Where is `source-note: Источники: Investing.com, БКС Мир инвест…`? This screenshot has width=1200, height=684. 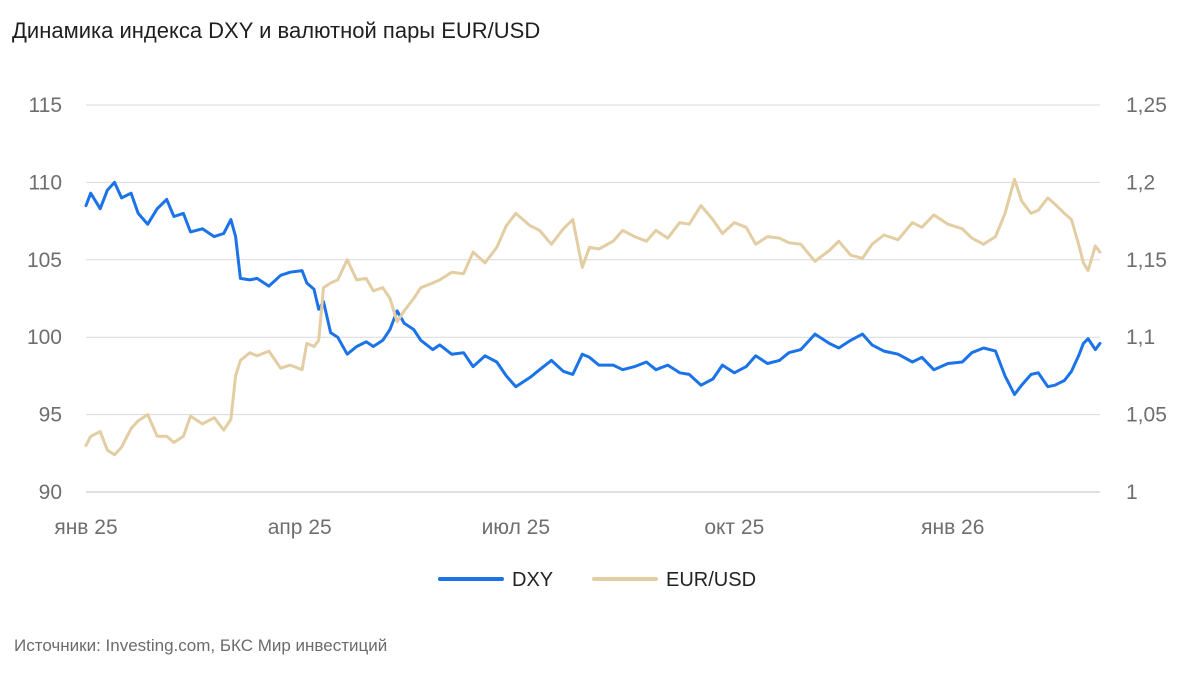
source-note: Источники: Investing.com, БКС Мир инвест… is located at coordinates (201, 645).